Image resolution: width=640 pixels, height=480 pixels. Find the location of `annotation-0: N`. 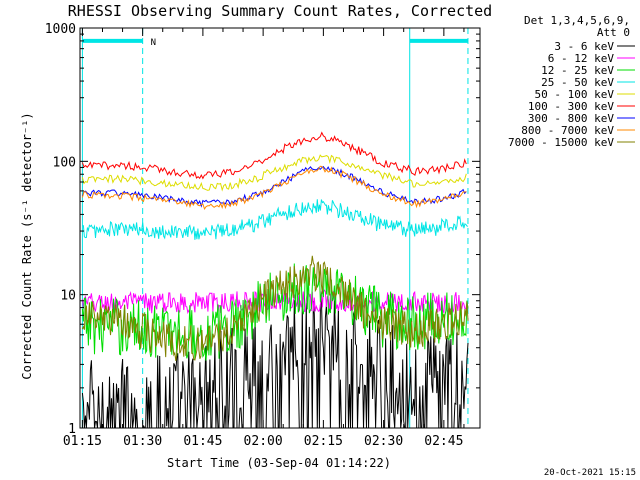

annotation-0: N is located at coordinates (153, 43).